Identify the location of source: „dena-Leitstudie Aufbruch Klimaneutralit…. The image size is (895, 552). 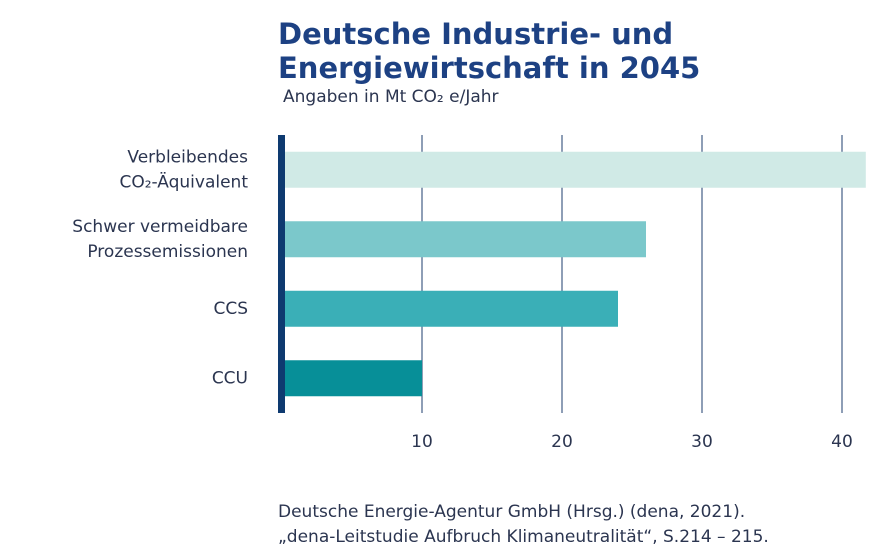
(523, 537).